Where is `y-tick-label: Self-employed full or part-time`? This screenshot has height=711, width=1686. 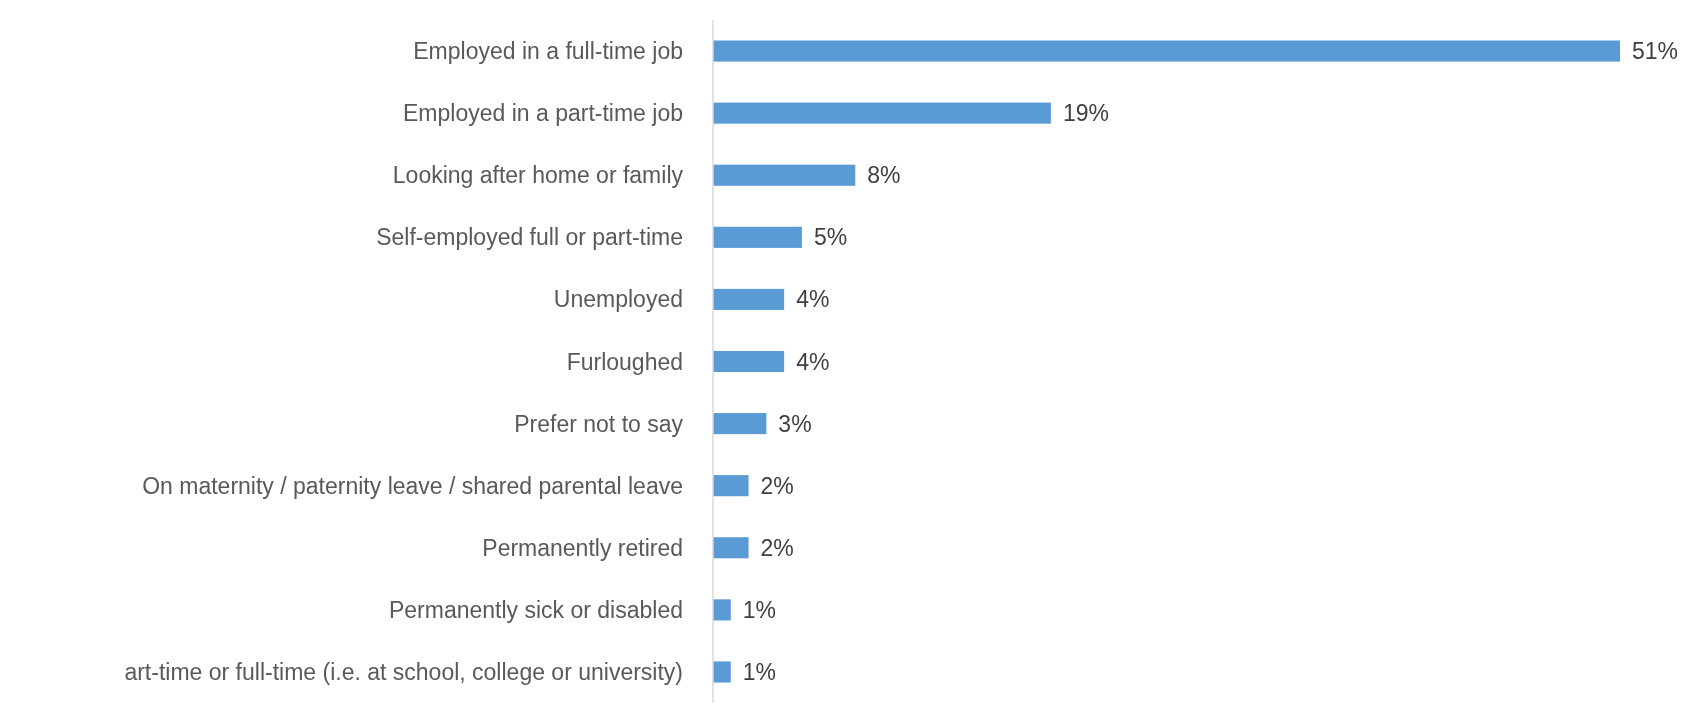
y-tick-label: Self-employed full or part-time is located at coordinates (529, 237).